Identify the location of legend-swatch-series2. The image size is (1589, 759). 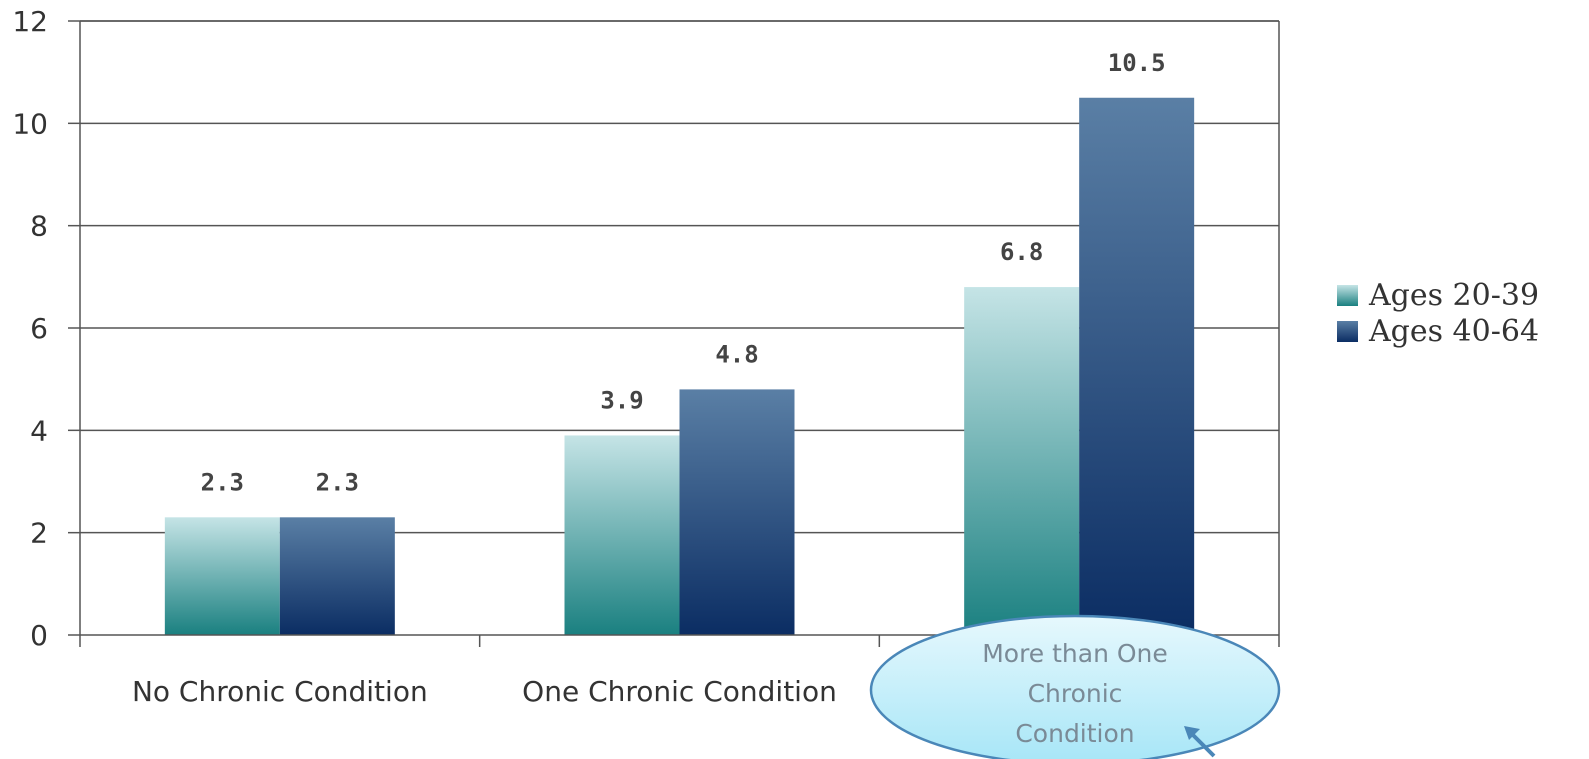
(1347, 331).